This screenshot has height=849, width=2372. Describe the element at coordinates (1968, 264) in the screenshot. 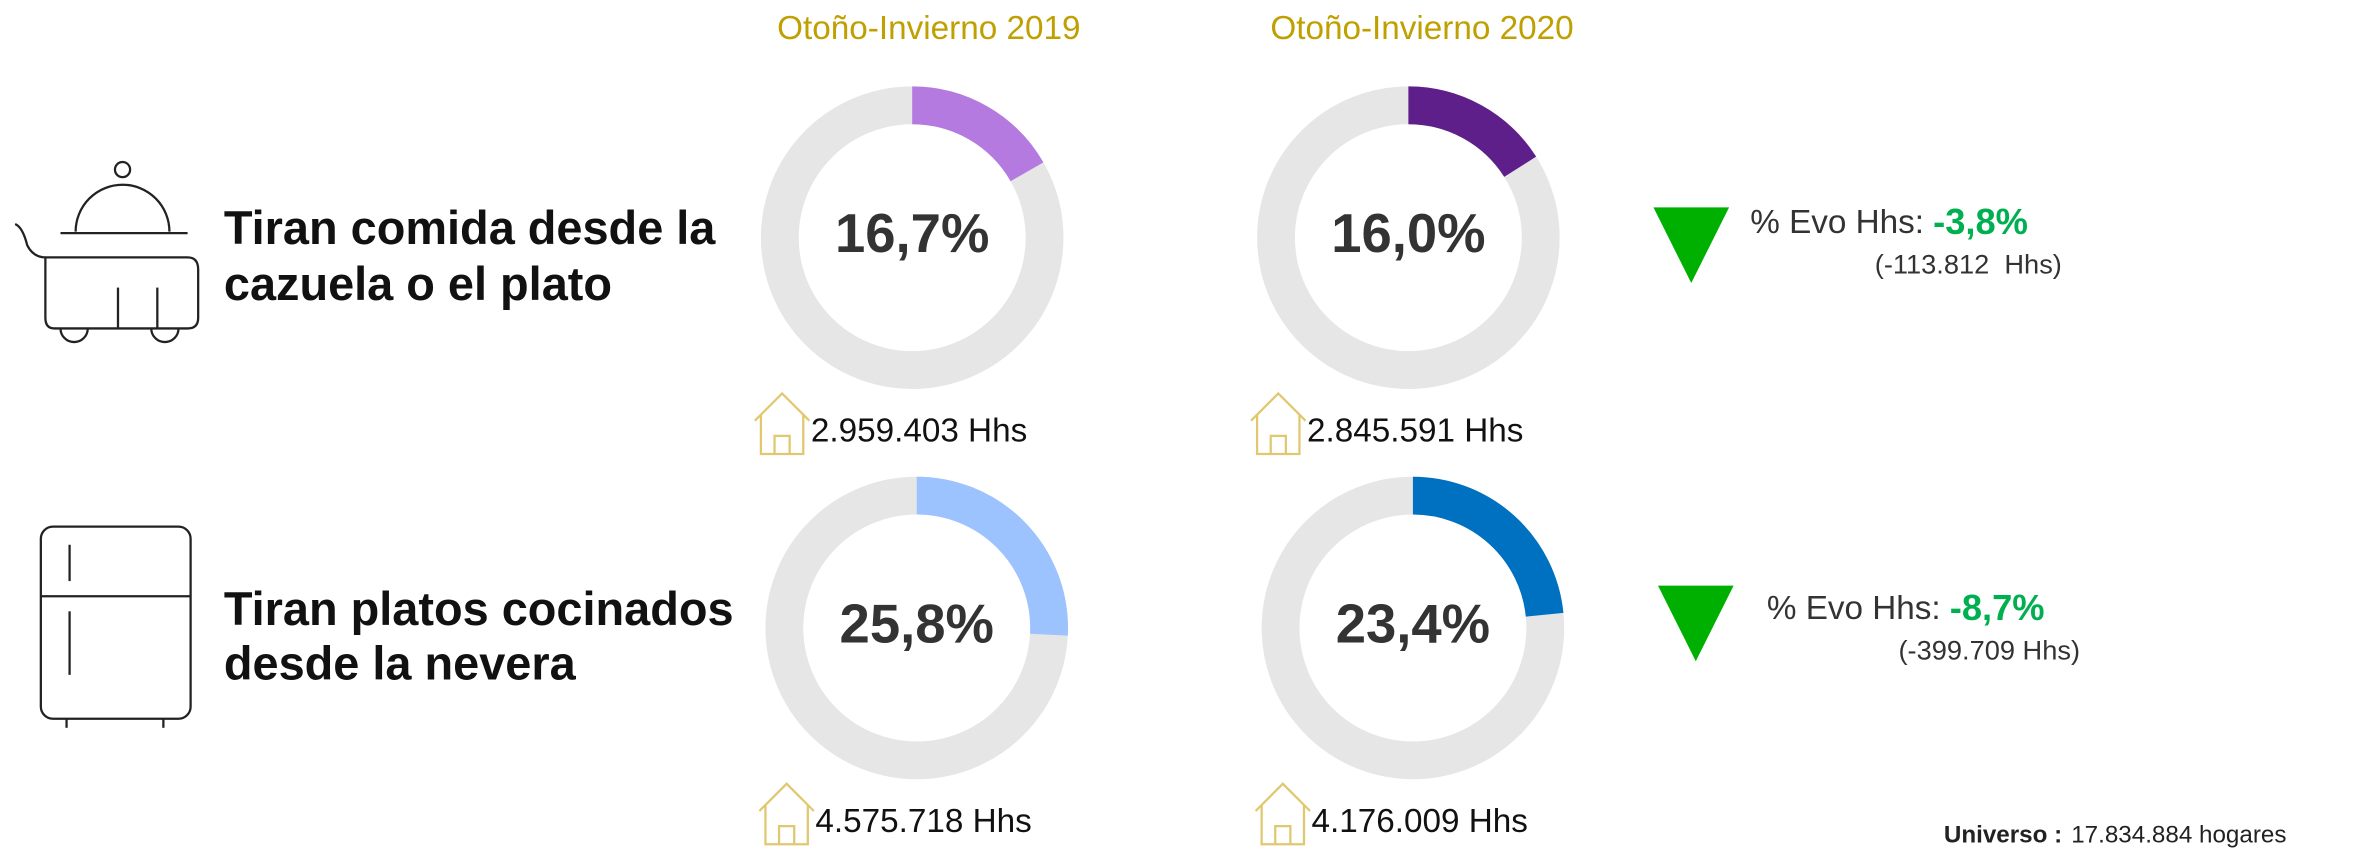

I see `evo-detail: (-113.812 Hhs)` at that location.